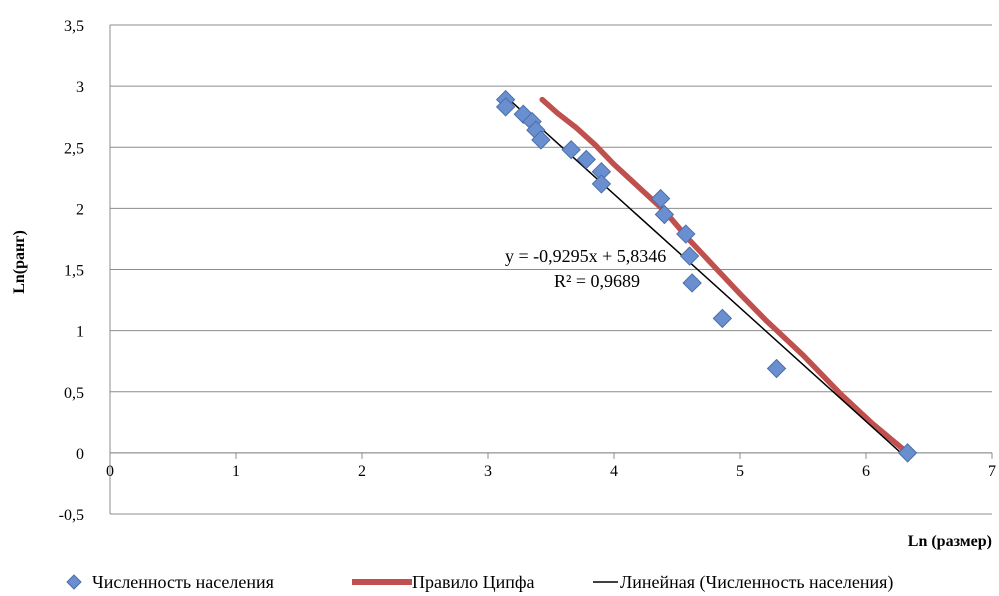 The width and height of the screenshot is (999, 596). What do you see at coordinates (80, 209) in the screenshot?
I see `y-tick-label: 2` at bounding box center [80, 209].